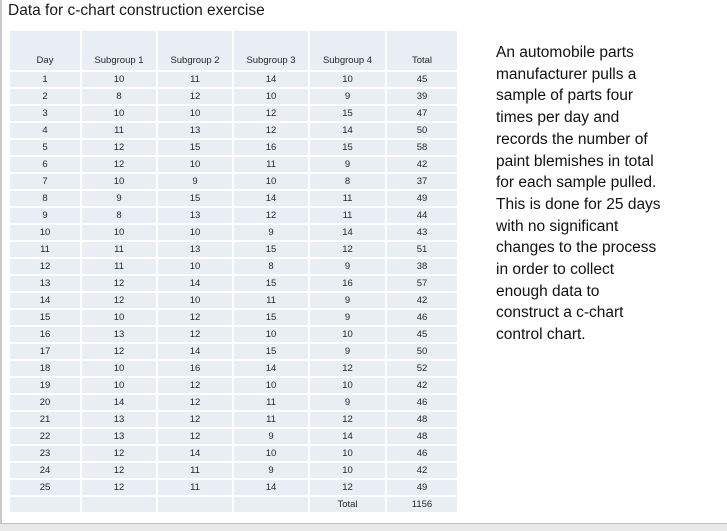  Describe the element at coordinates (45, 164) in the screenshot. I see `table-cell: 6` at that location.